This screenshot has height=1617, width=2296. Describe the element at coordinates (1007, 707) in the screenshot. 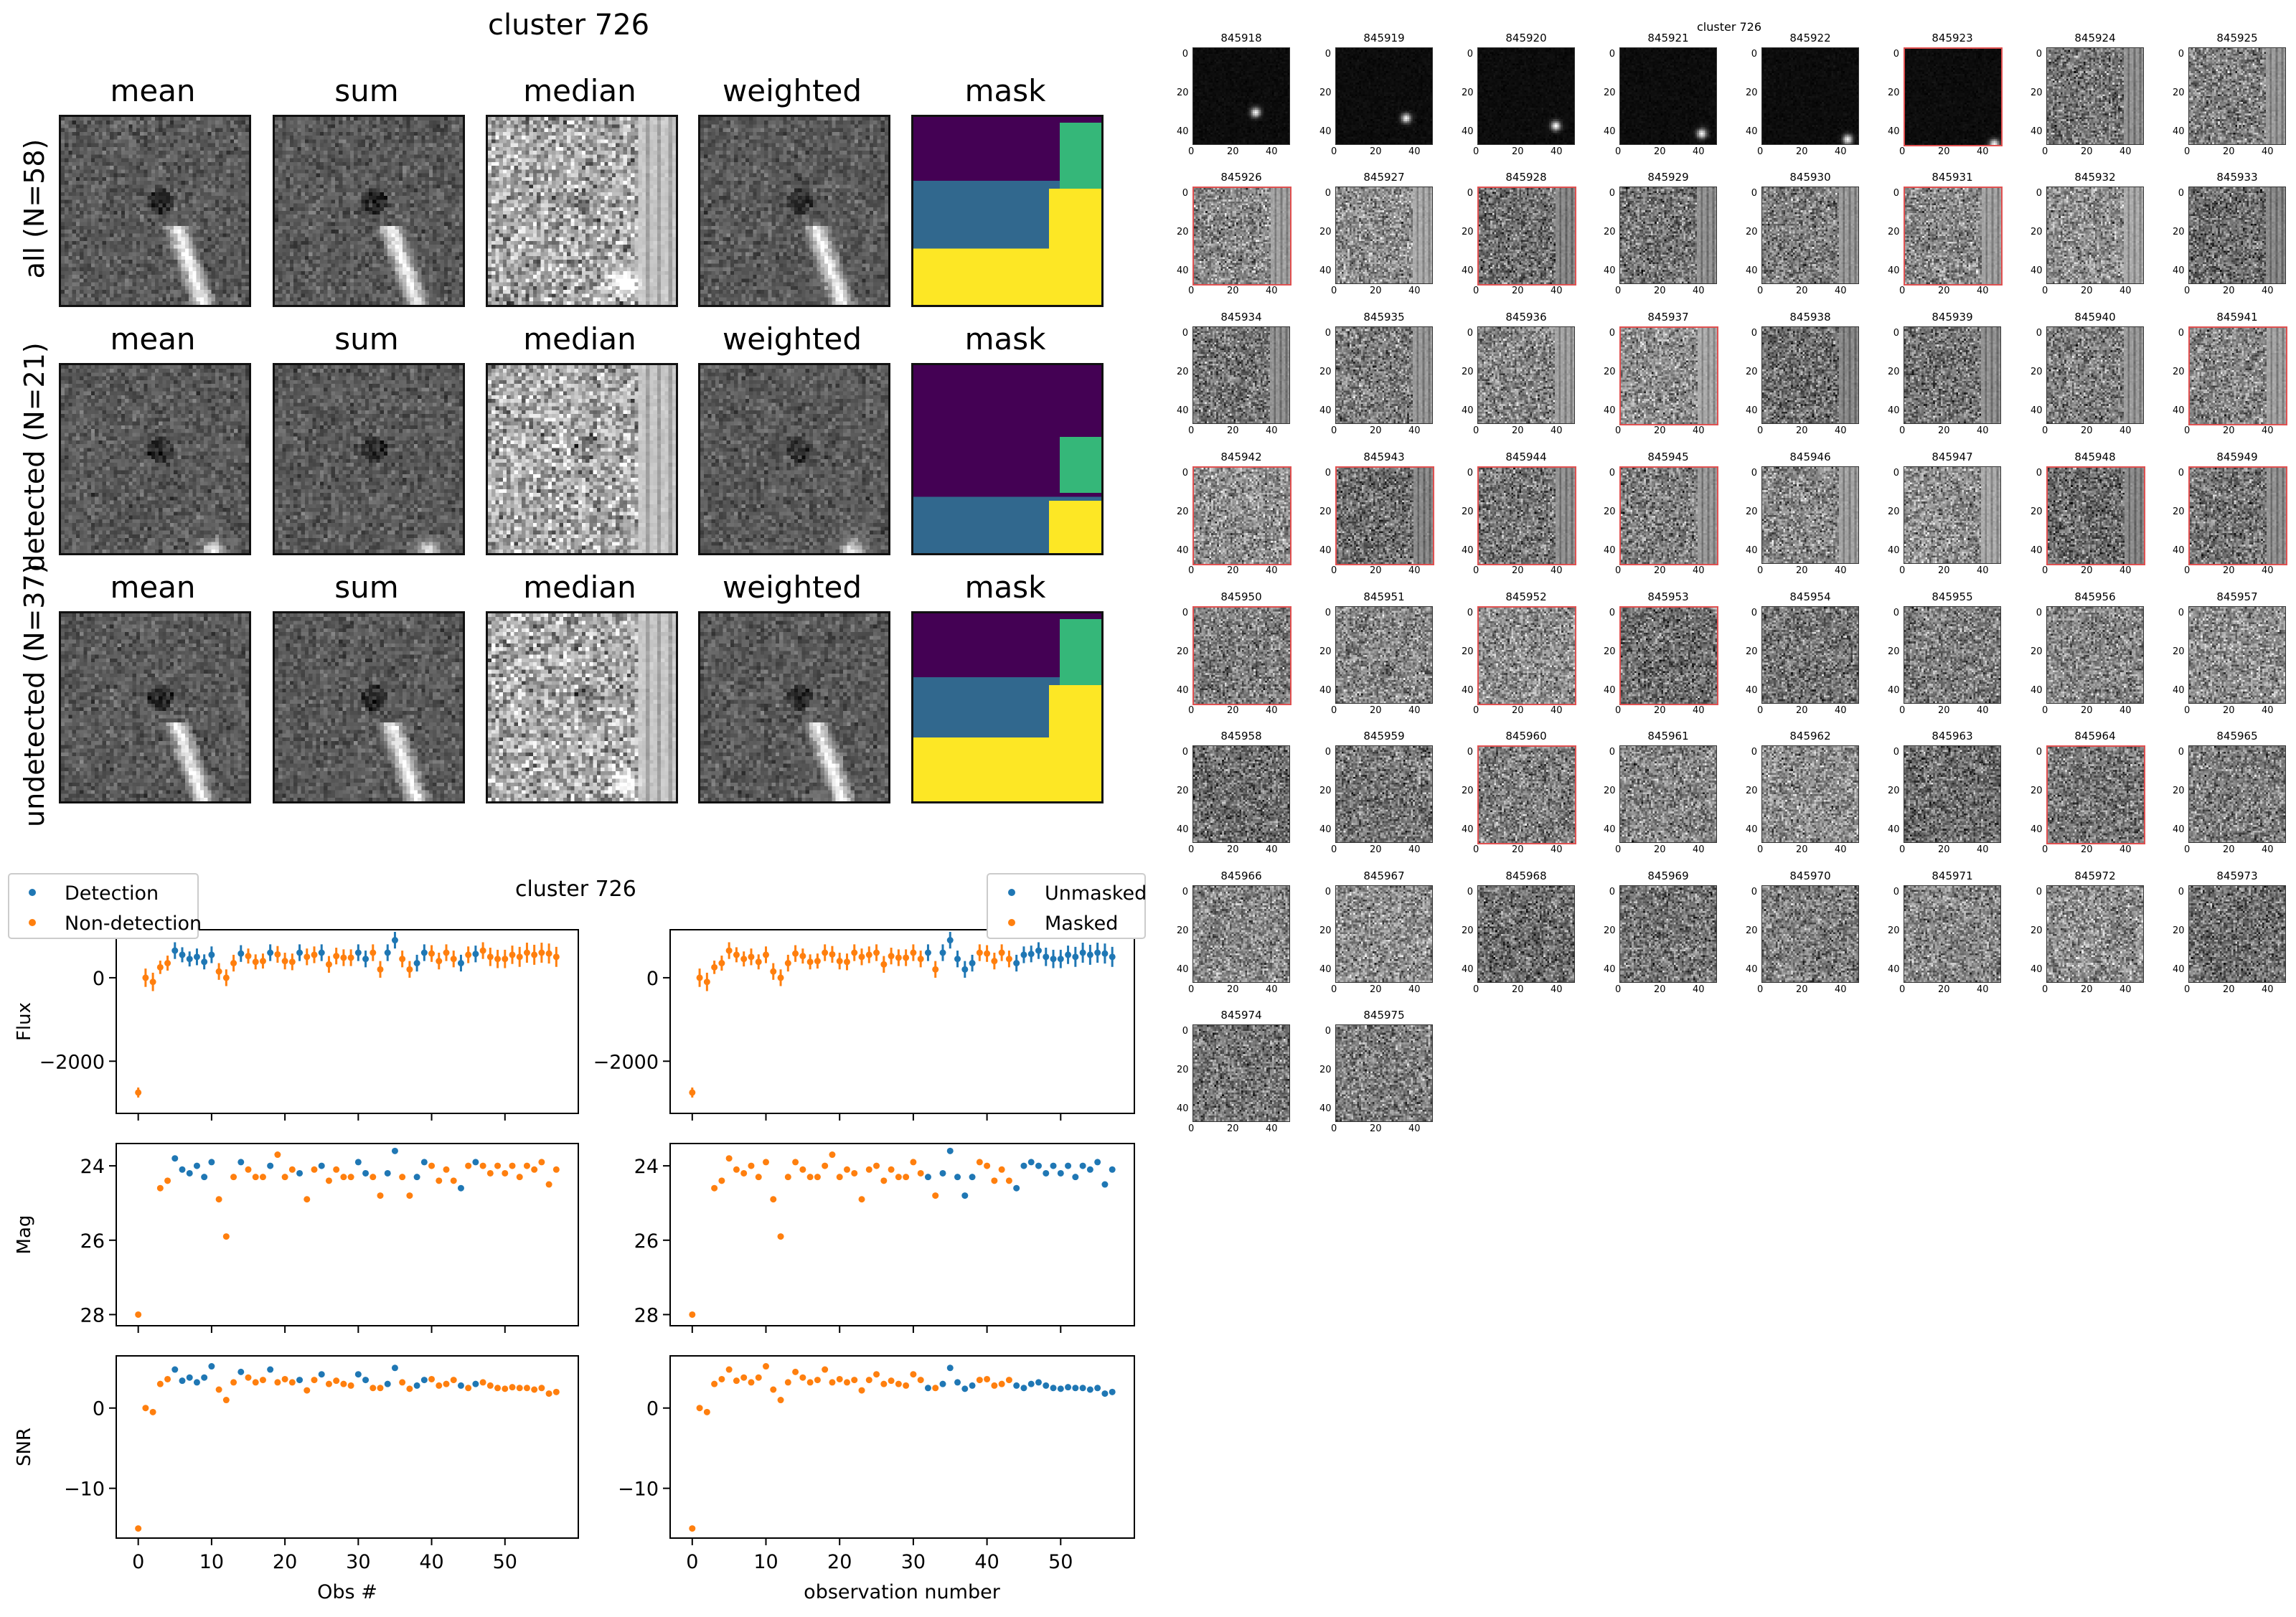

I see `stack-image-mask` at that location.